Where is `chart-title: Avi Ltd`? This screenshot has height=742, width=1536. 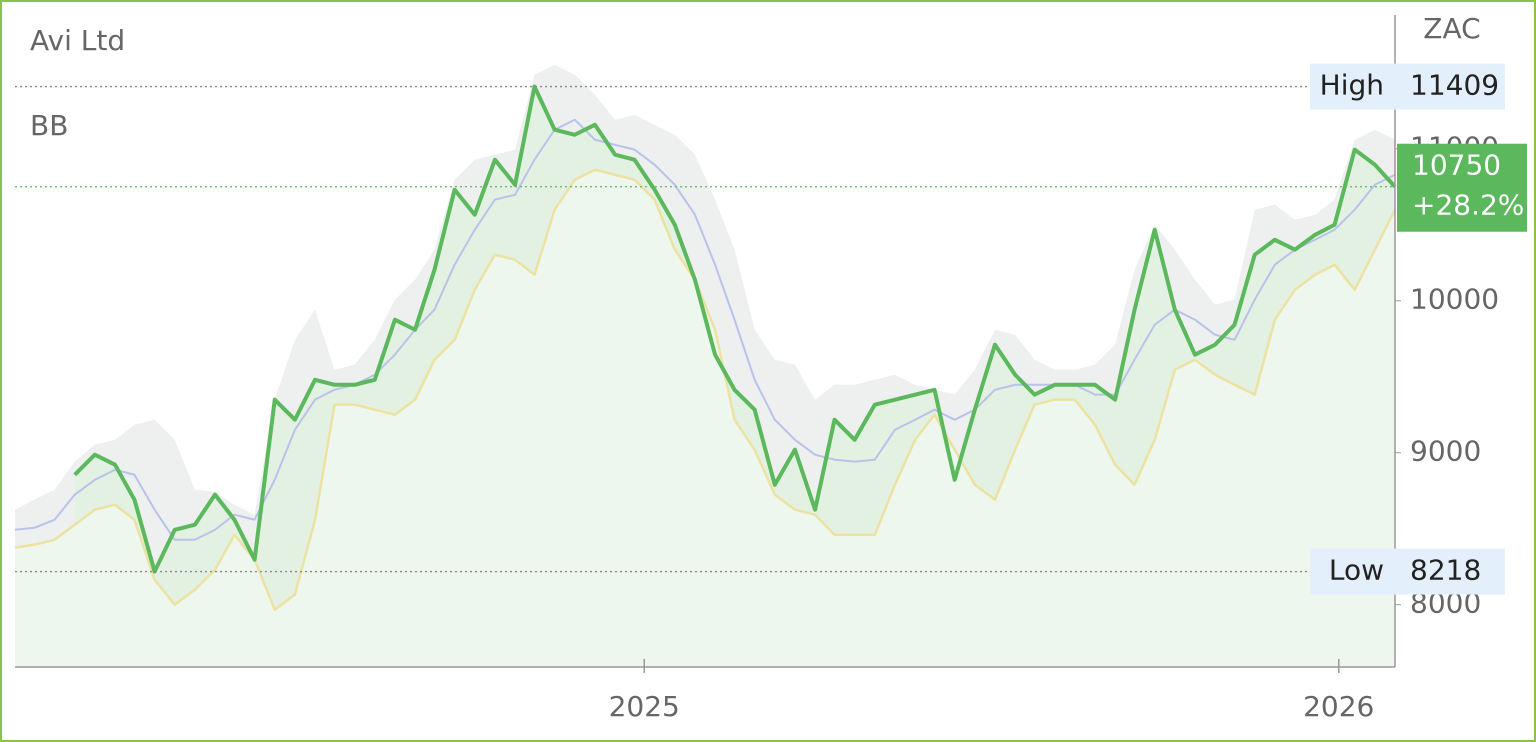 chart-title: Avi Ltd is located at coordinates (77, 40).